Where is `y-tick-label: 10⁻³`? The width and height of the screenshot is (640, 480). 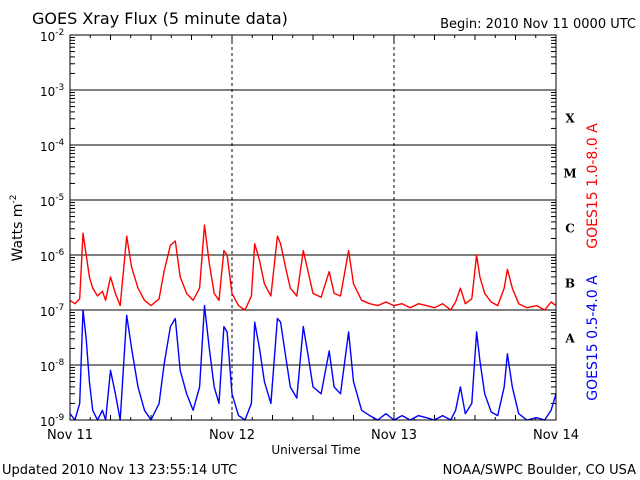
y-tick-label: 10⁻³ is located at coordinates (52, 91).